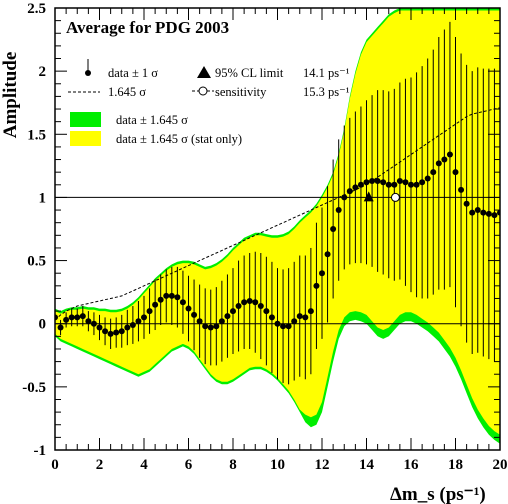 The height and width of the screenshot is (504, 508). Describe the element at coordinates (368, 196) in the screenshot. I see `limit-triangle-marker` at that location.